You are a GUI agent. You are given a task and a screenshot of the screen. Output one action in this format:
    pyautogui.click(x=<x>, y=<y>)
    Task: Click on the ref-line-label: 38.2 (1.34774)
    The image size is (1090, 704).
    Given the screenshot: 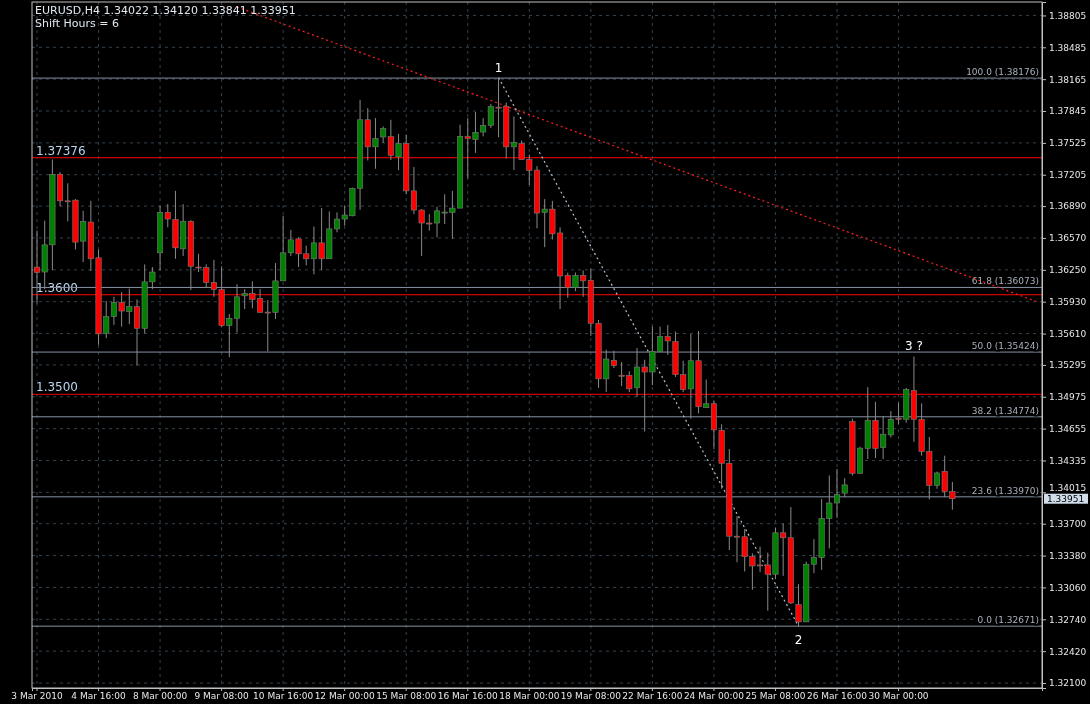 What is the action you would take?
    pyautogui.click(x=1005, y=410)
    